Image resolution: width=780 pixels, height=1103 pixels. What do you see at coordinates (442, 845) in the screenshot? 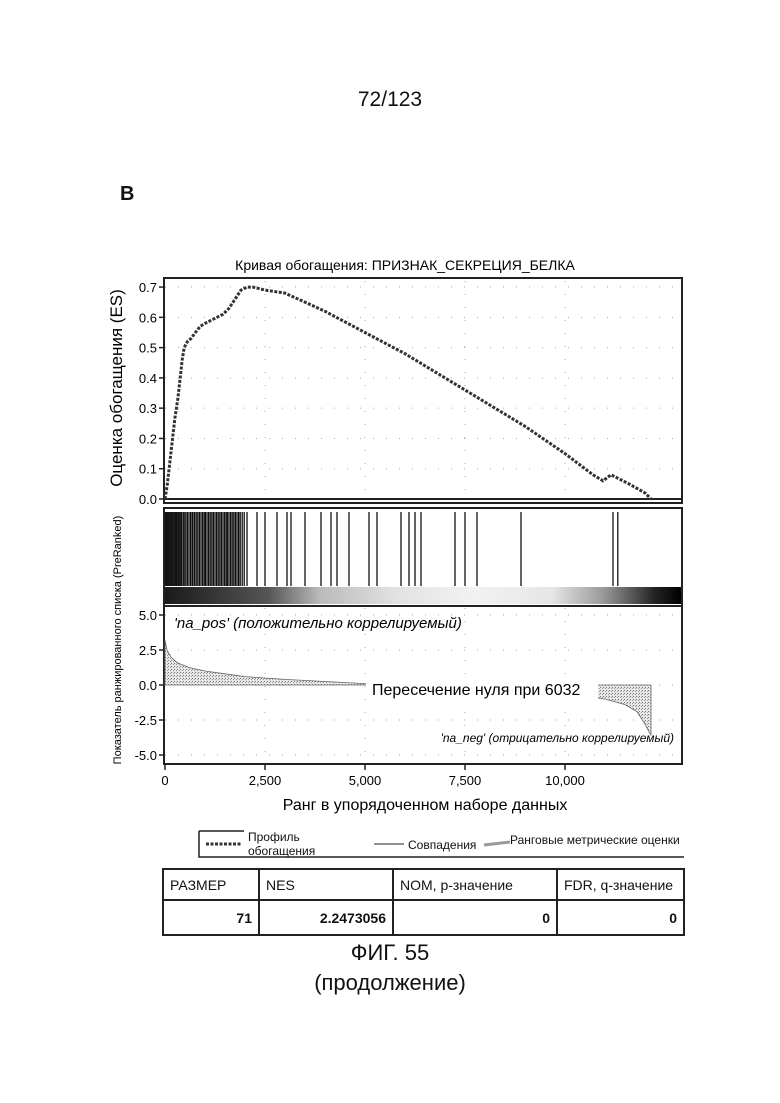
I see `legend-hits-label: Совпадения` at bounding box center [442, 845].